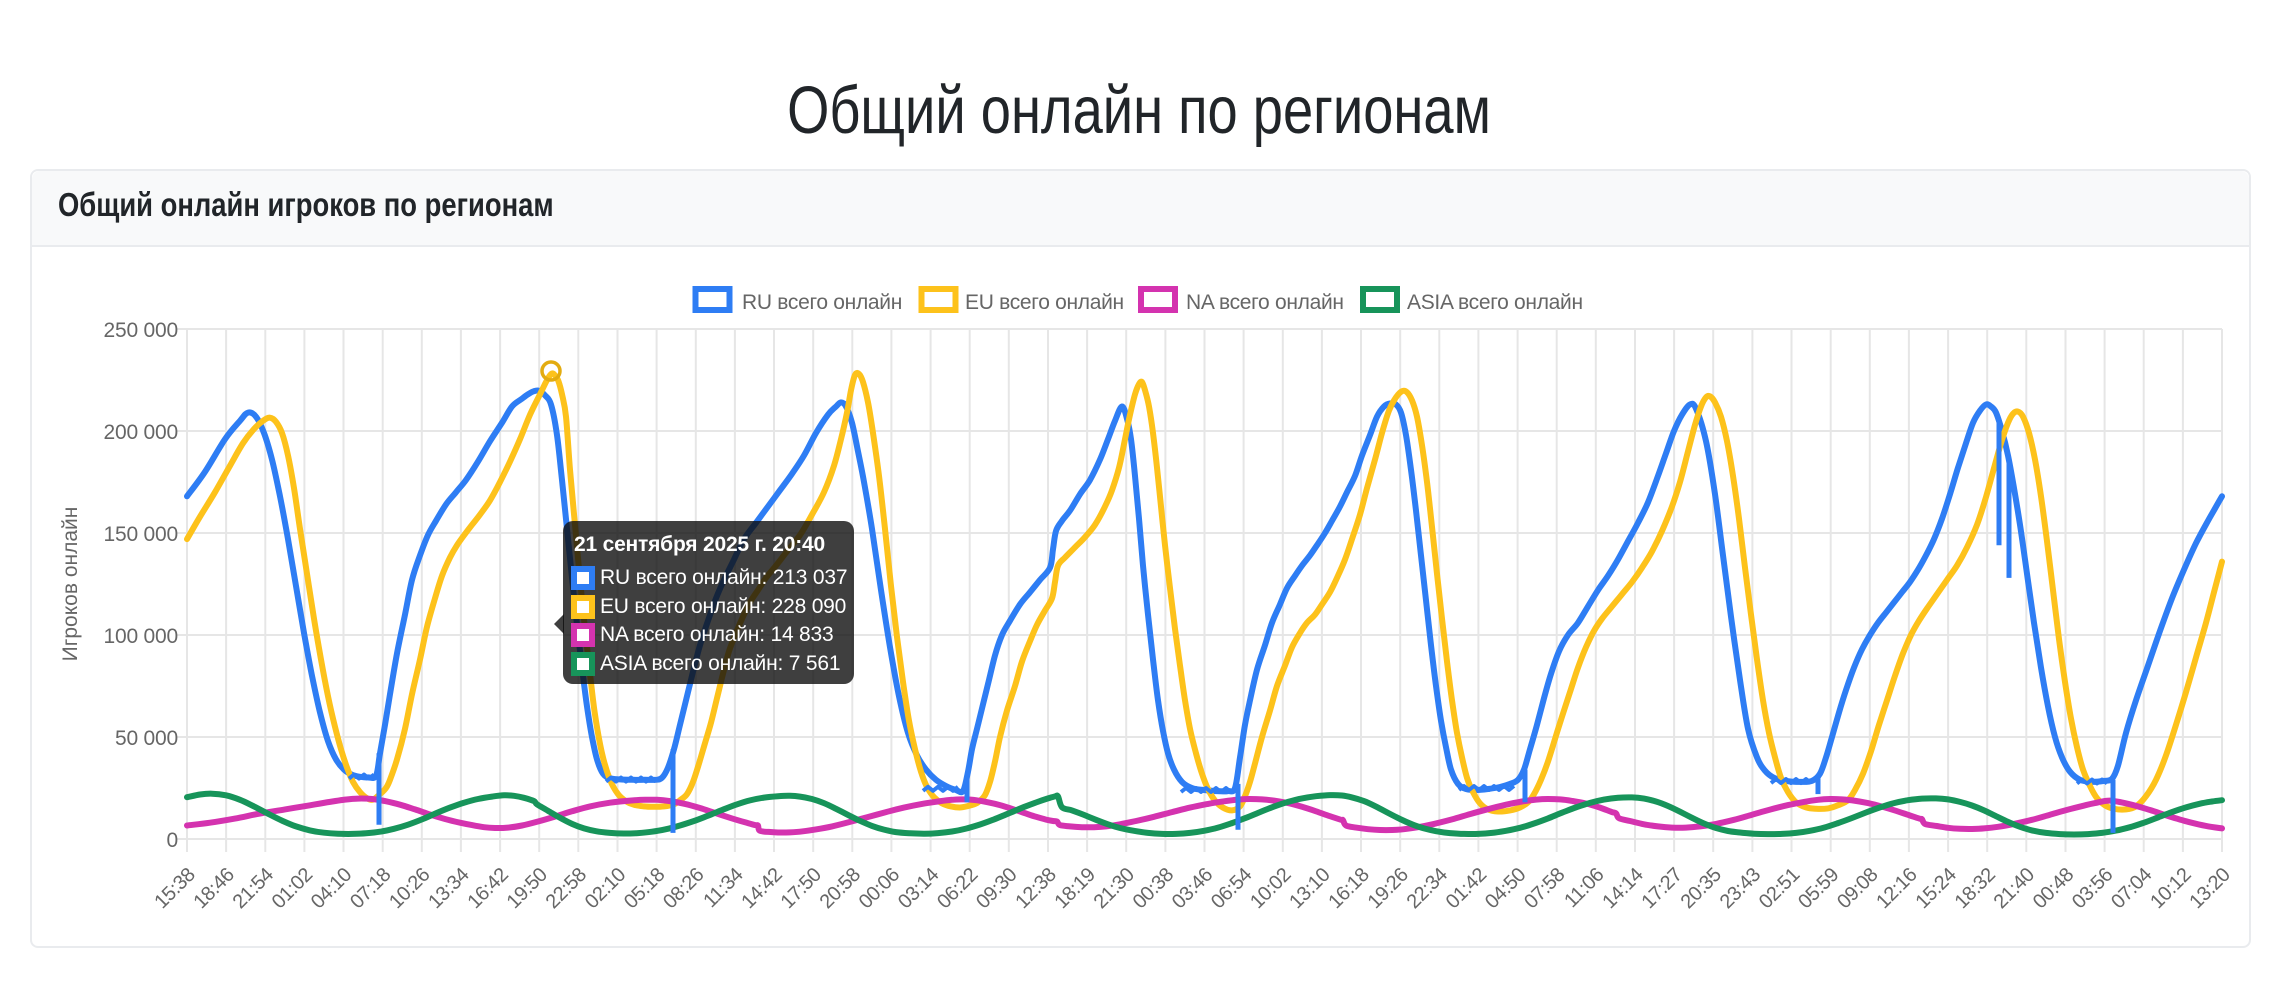 The image size is (2278, 981). Describe the element at coordinates (1584, 888) in the screenshot. I see `svg-text: 11:06` at that location.